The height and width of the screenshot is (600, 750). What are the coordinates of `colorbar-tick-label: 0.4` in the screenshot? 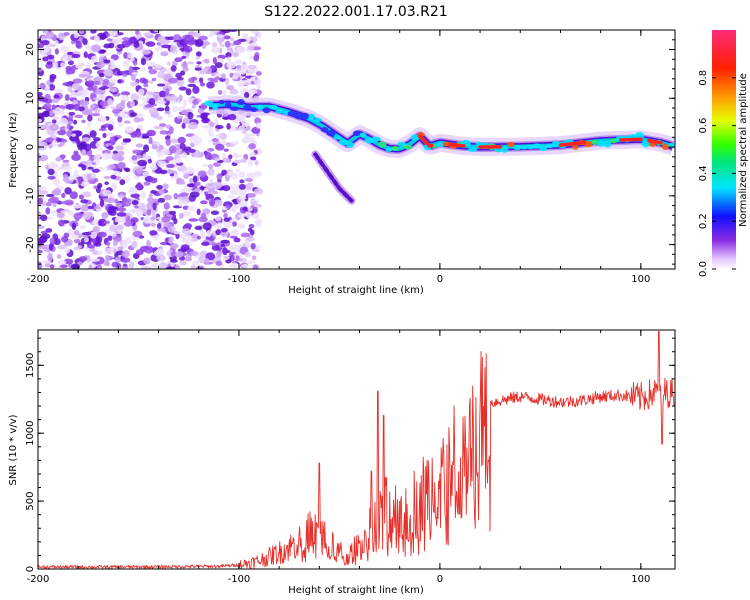 It's located at (703, 173).